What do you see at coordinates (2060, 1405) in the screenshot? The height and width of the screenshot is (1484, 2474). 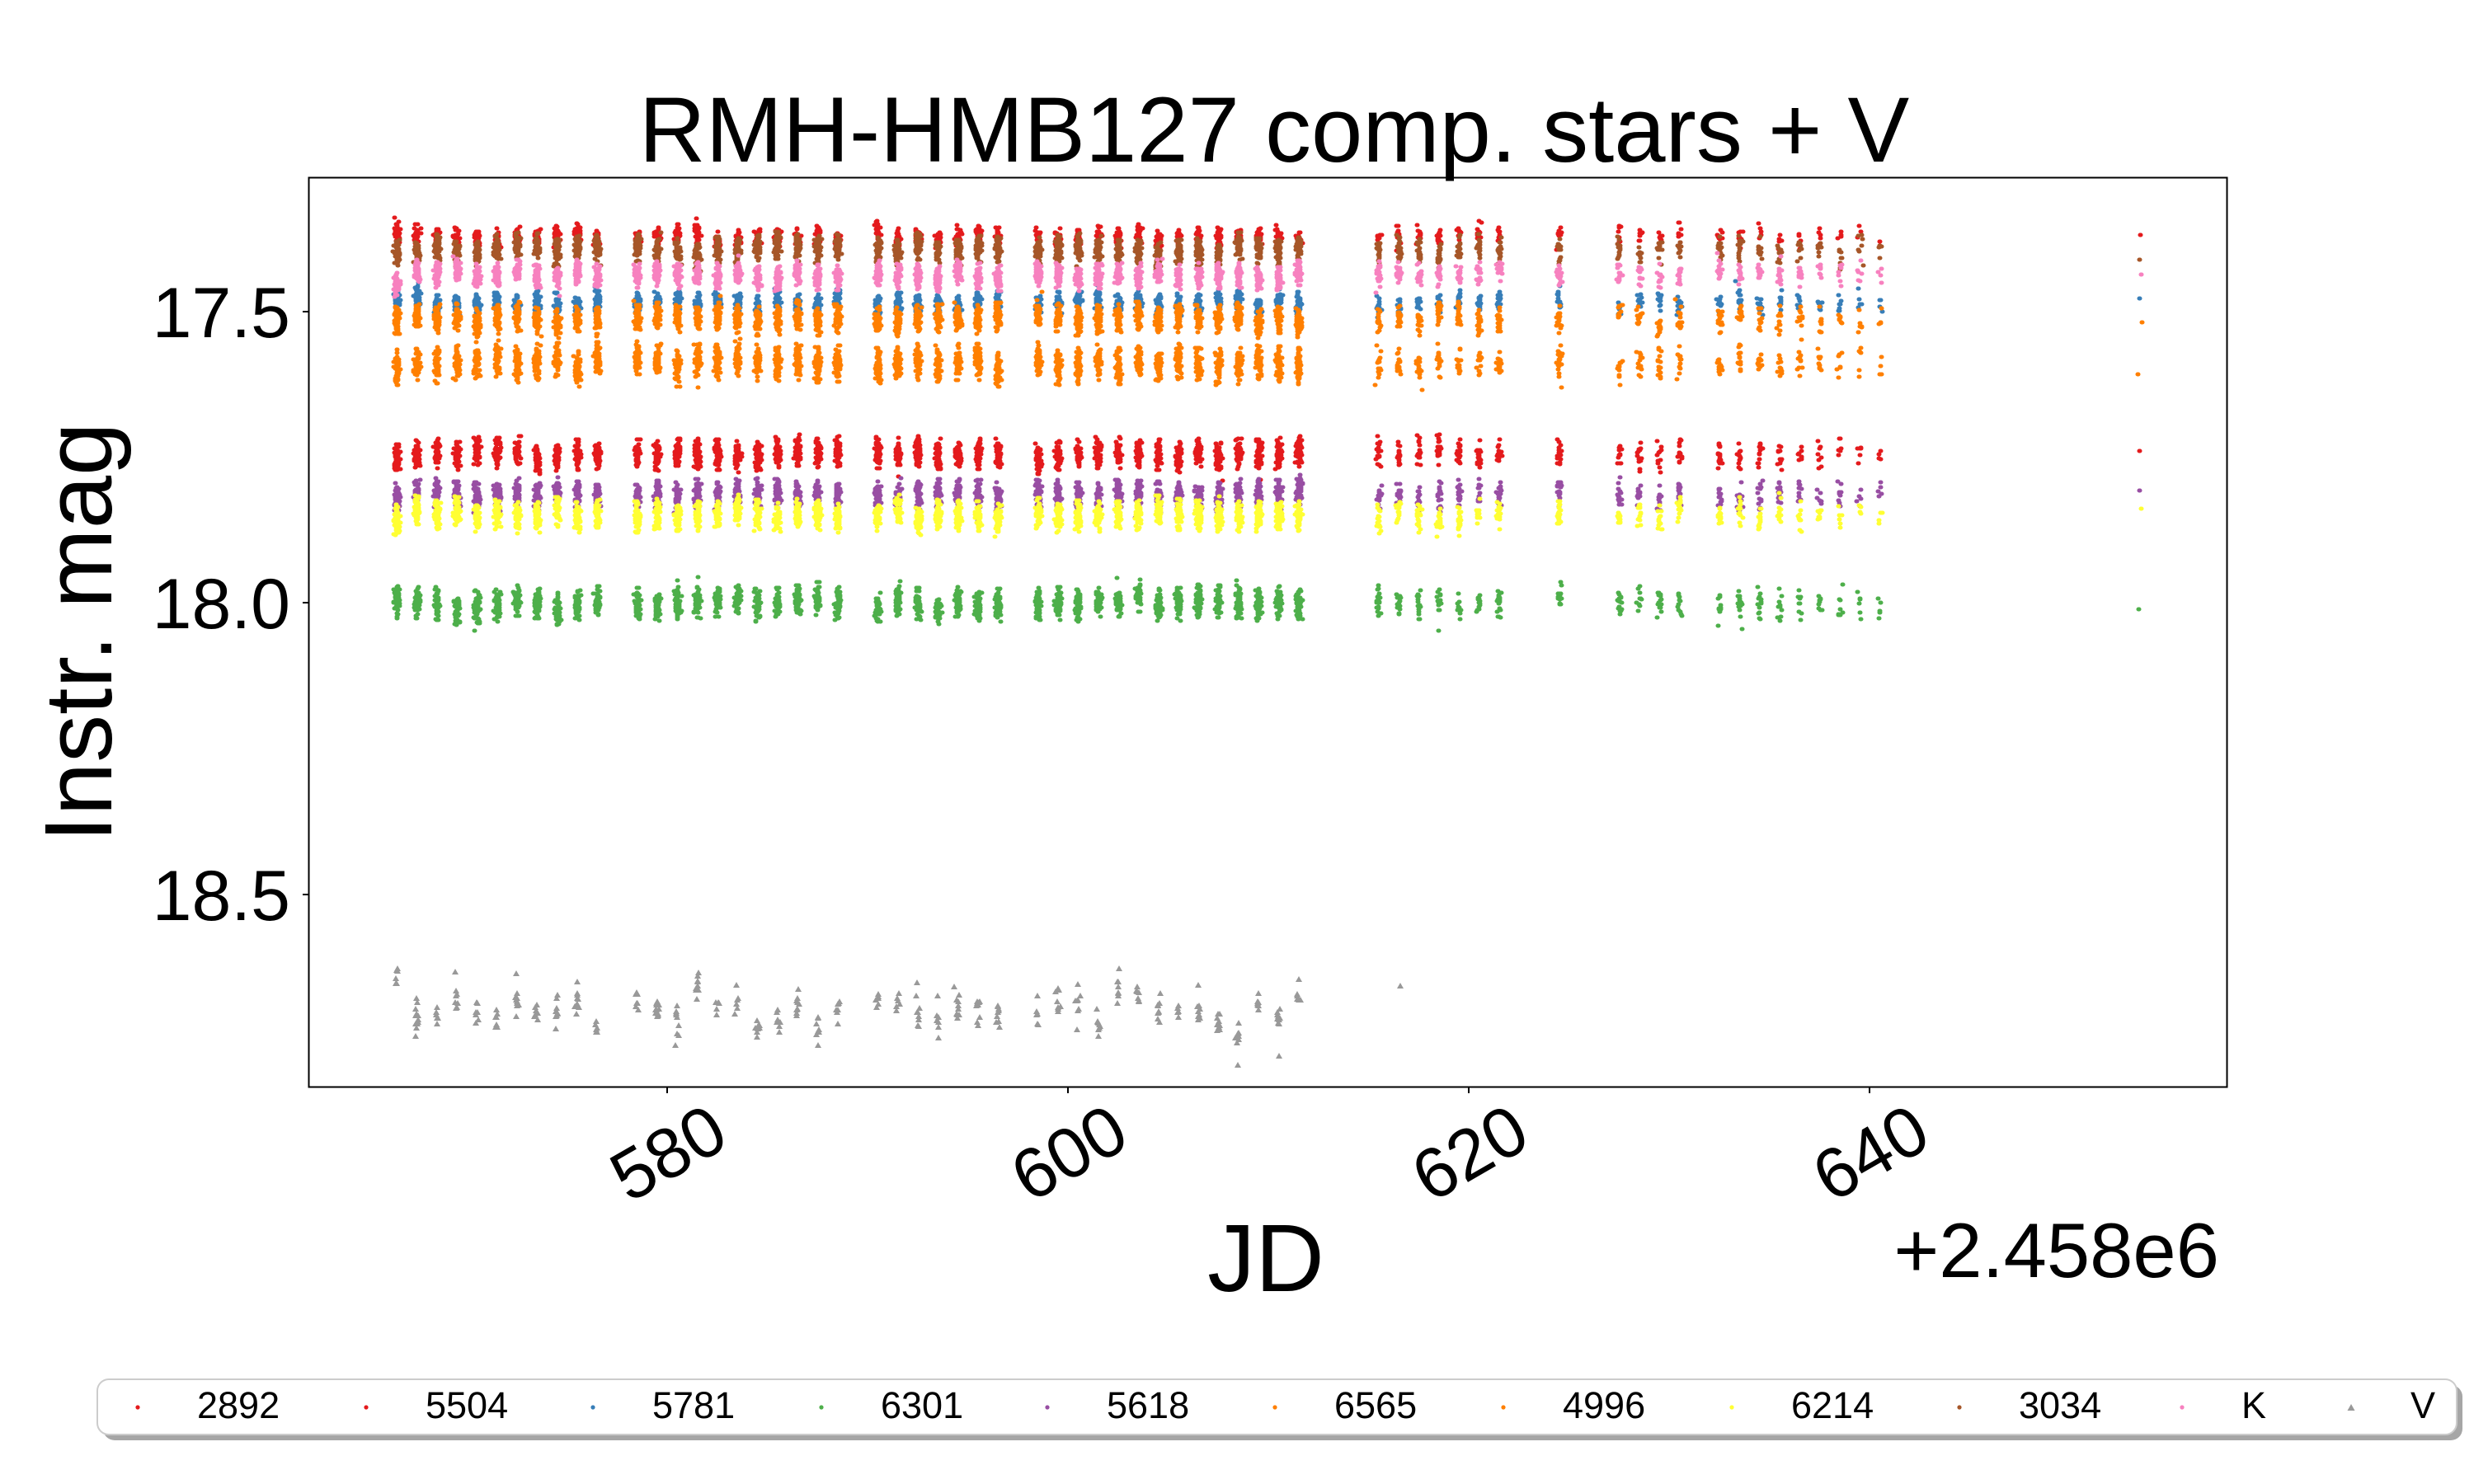 I see `svg-text: 3034` at bounding box center [2060, 1405].